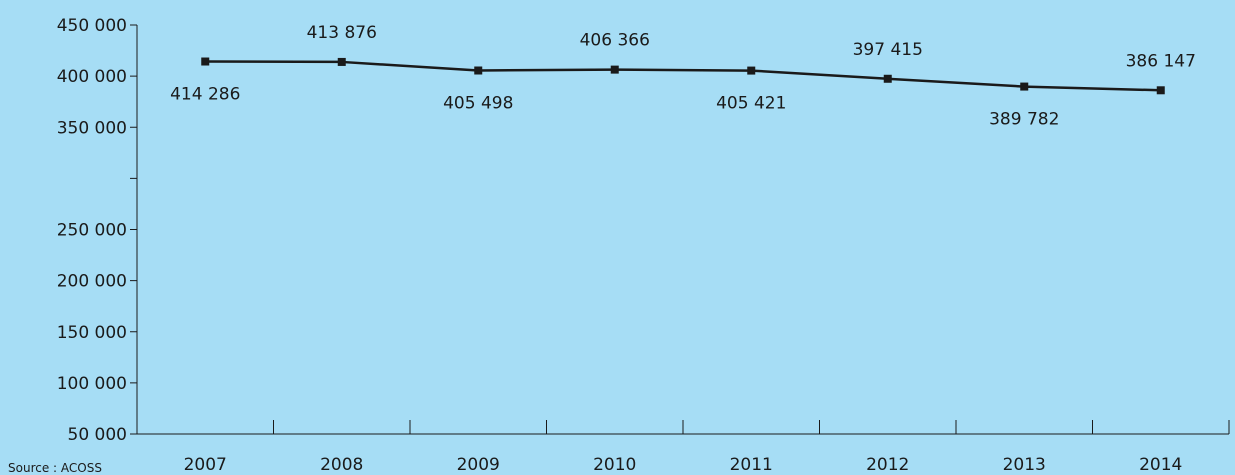  I want to click on data-label: 397 415, so click(888, 50).